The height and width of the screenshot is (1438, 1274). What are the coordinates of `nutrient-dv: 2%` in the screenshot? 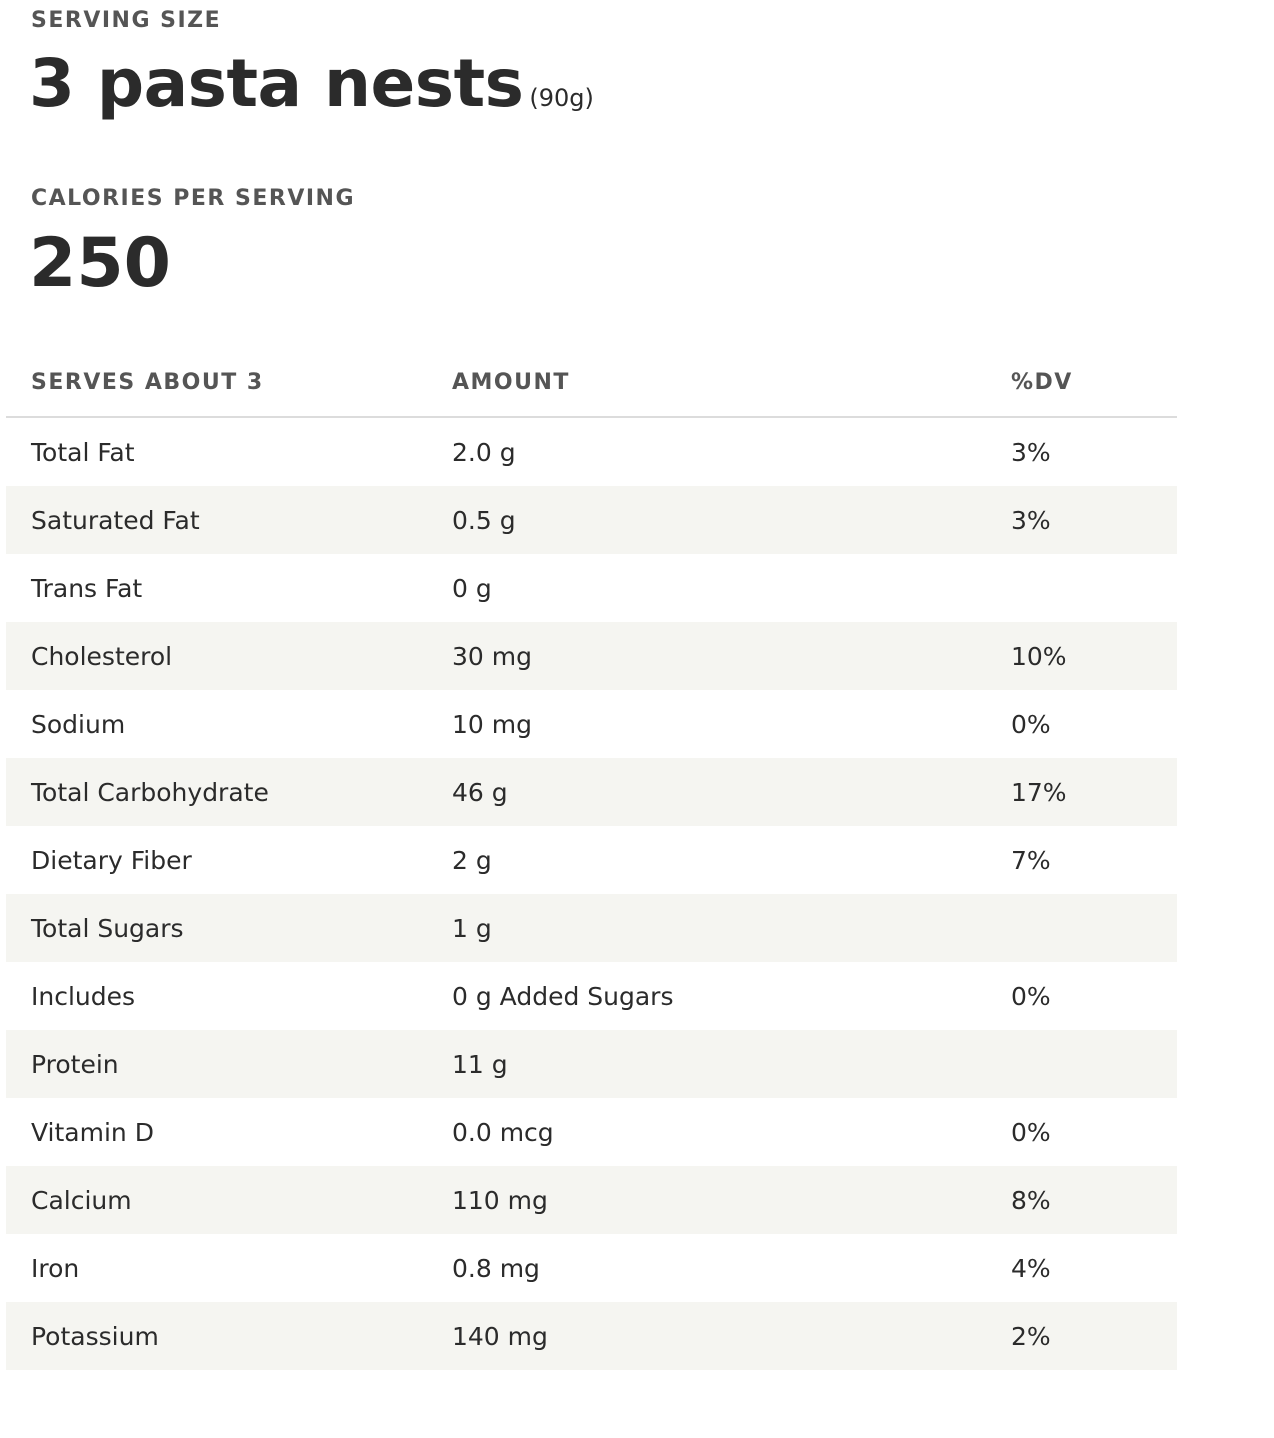 It's located at (1031, 1336).